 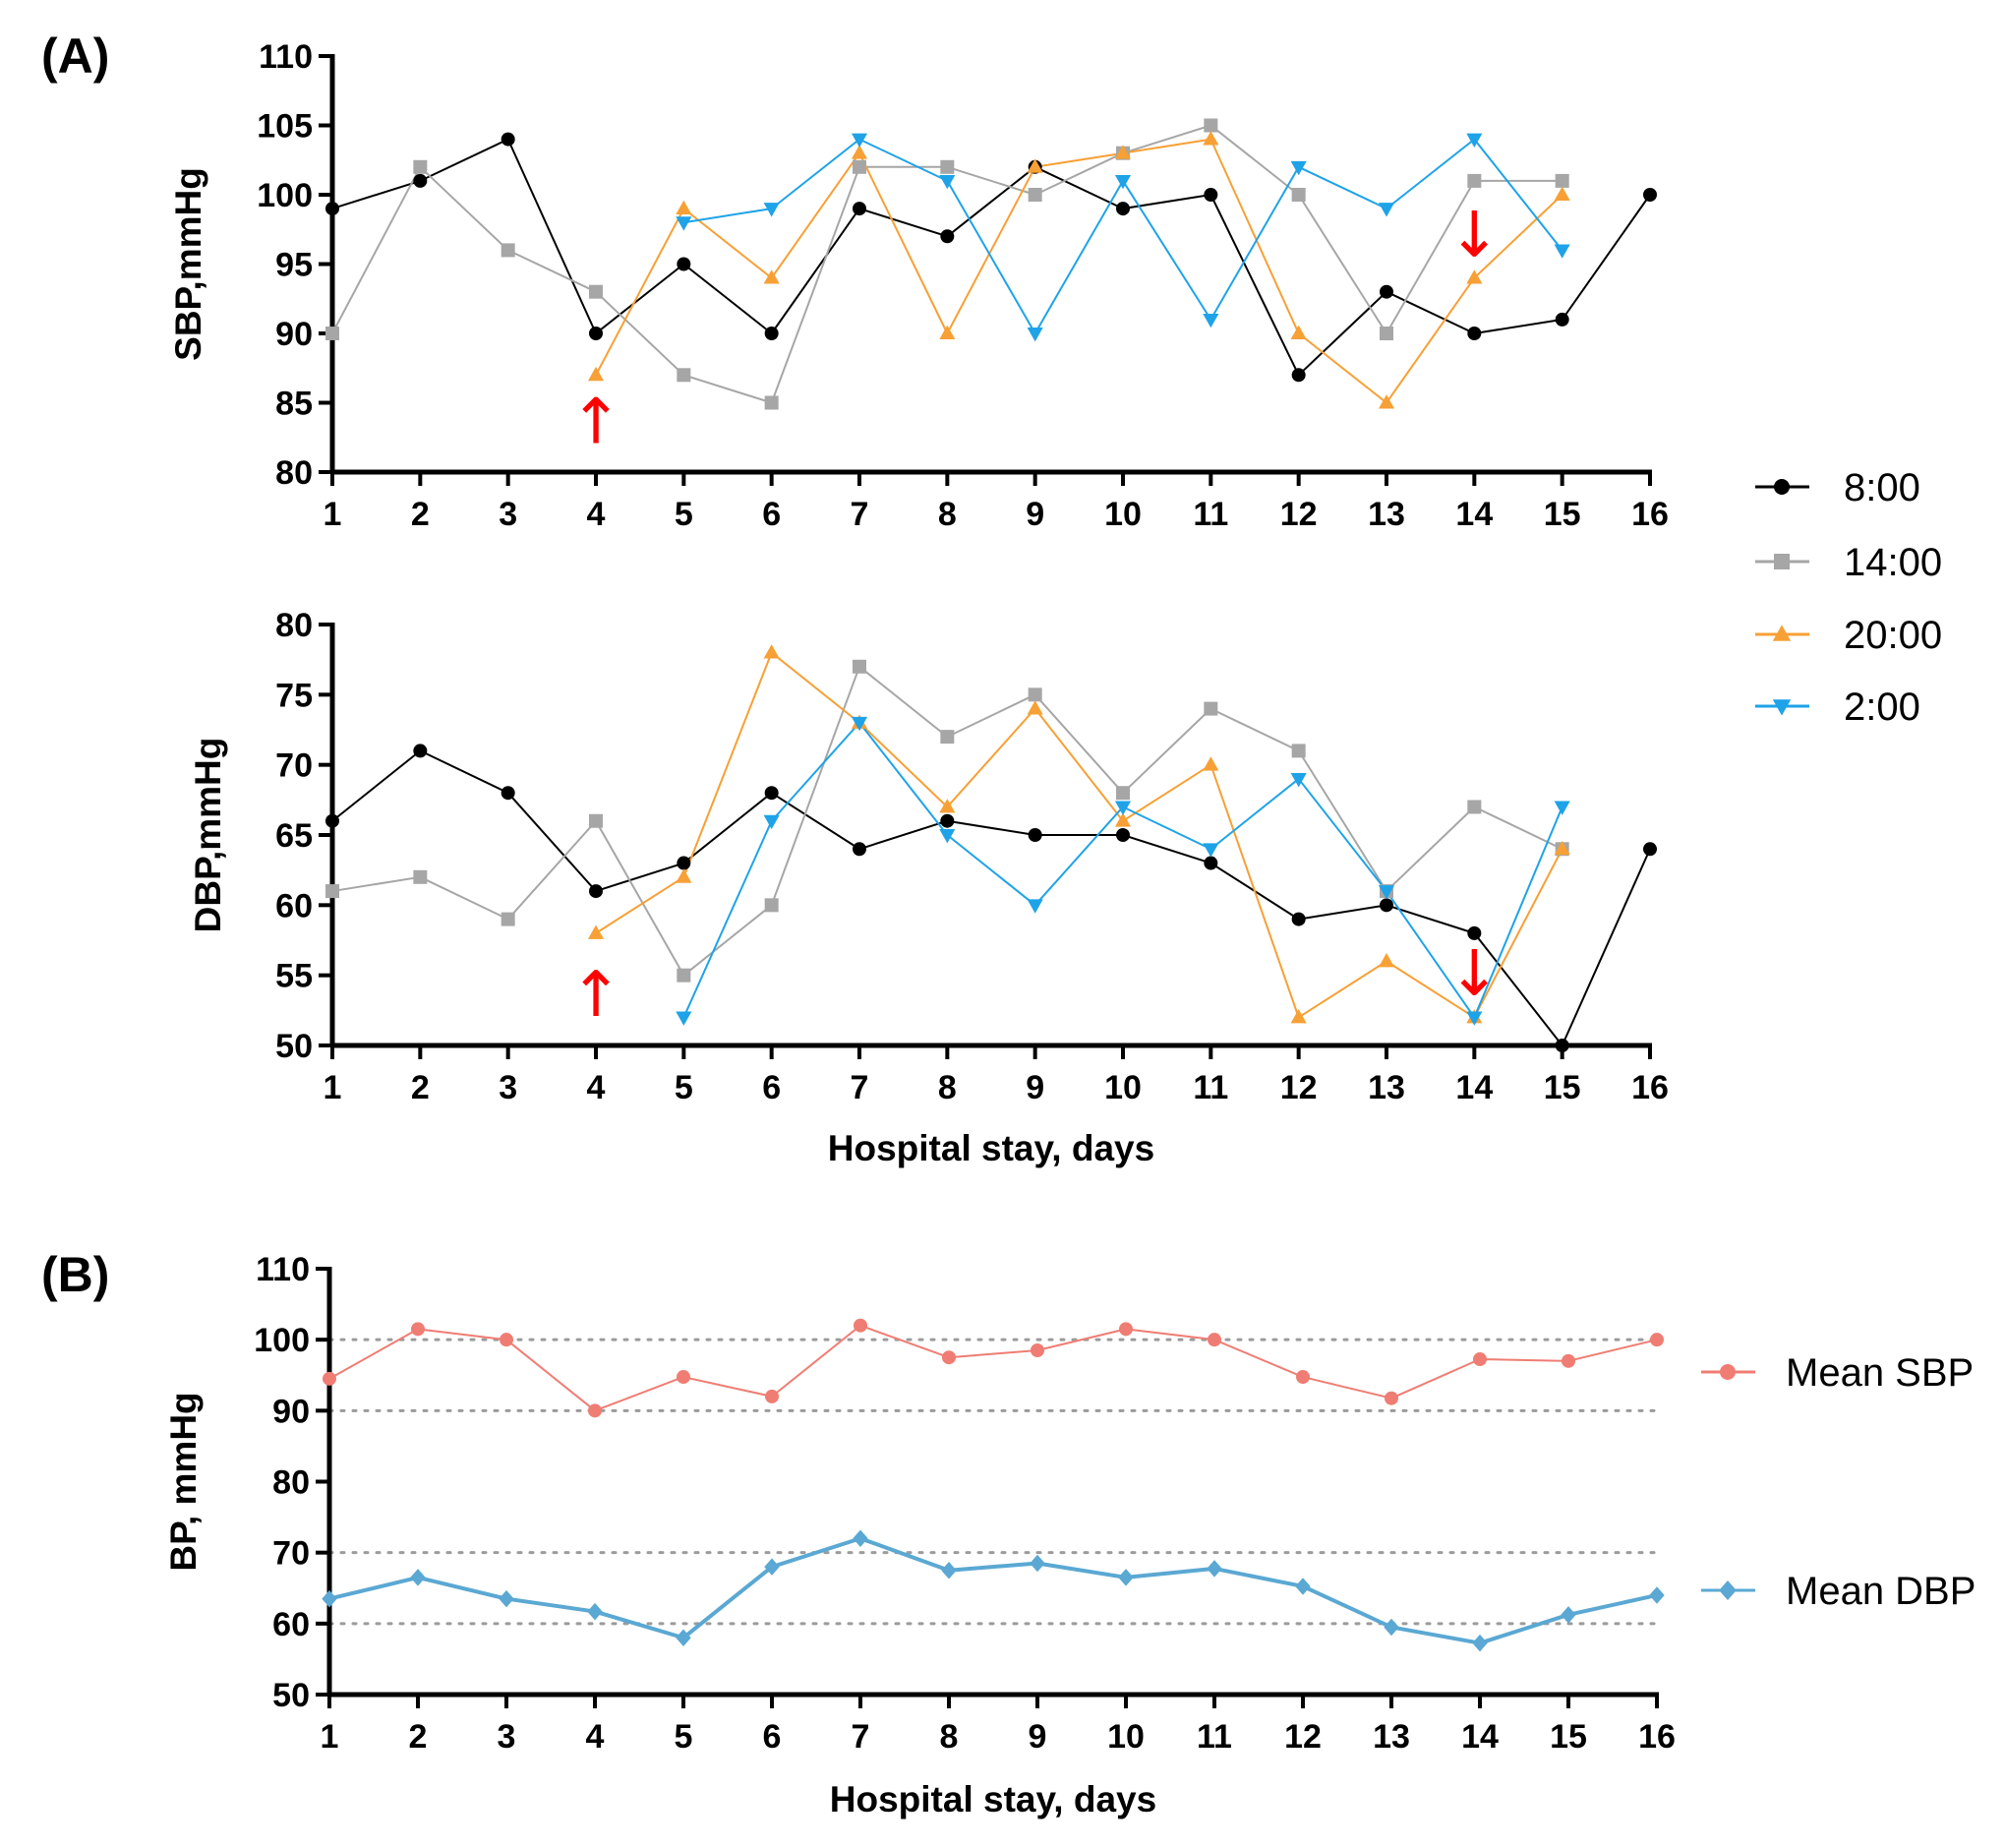 What do you see at coordinates (294, 265) in the screenshot?
I see `sbp-y-tick-label-3: 95` at bounding box center [294, 265].